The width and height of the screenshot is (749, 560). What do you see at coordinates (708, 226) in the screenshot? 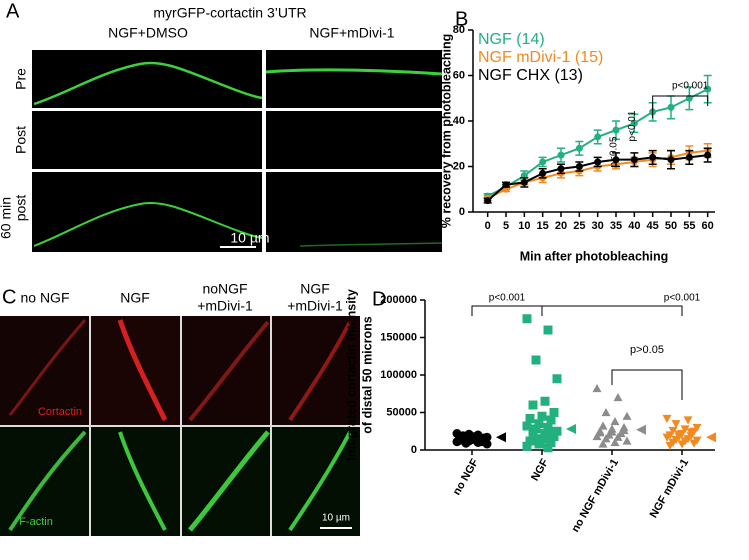
I see `x-tick-label: 60` at bounding box center [708, 226].